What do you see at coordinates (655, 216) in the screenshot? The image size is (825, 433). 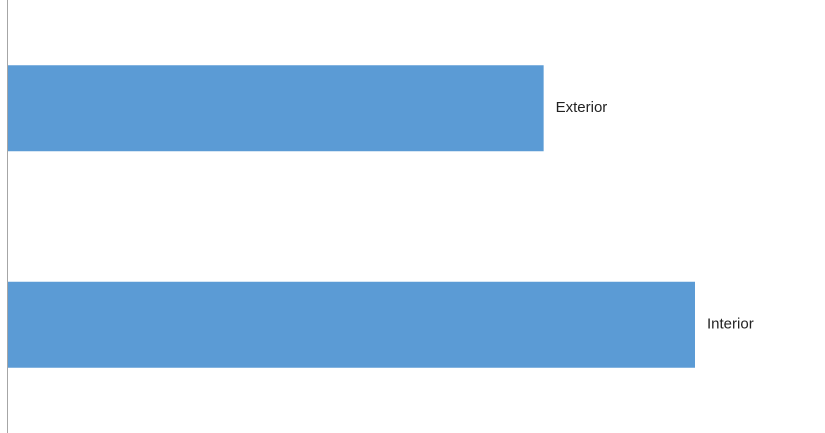 I see `bar-labels-group: Exterior Interior` at bounding box center [655, 216].